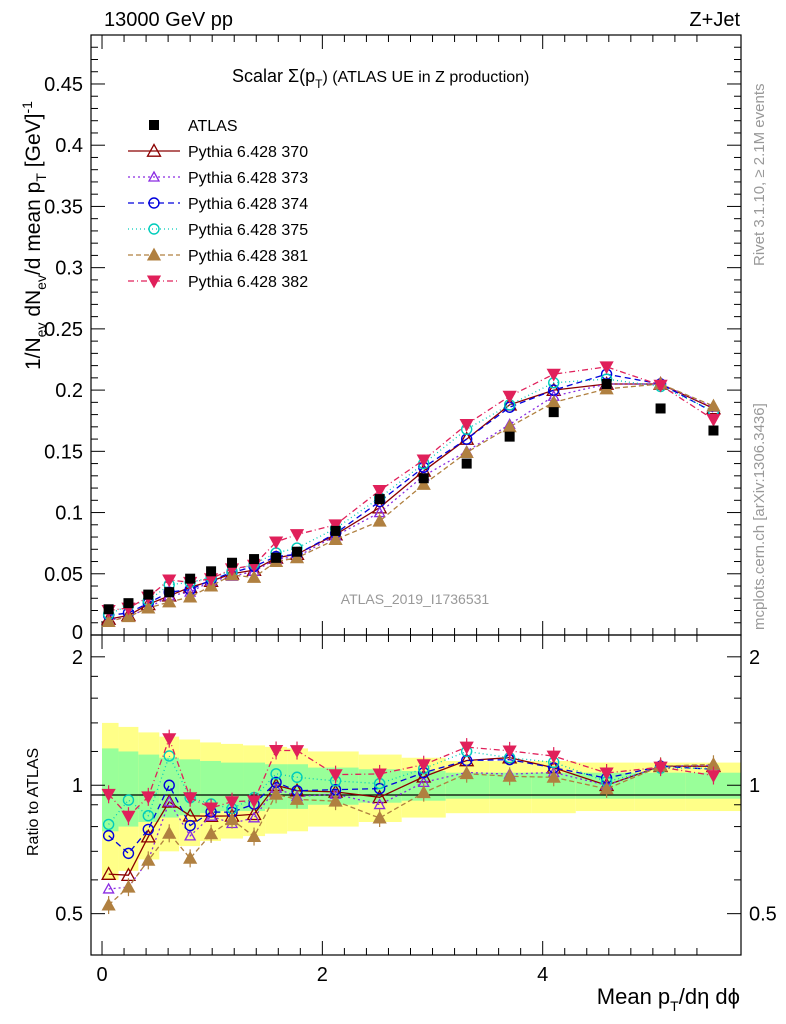 This screenshot has width=786, height=1024. What do you see at coordinates (380, 78) in the screenshot?
I see `plot-title: Scalar Σ(pT) (ATLAS UE in Z production)` at bounding box center [380, 78].